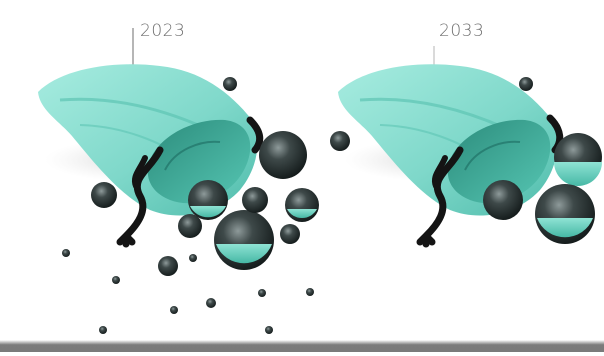 This screenshot has width=604, height=356. I want to click on rope-2023, so click(190, 182).